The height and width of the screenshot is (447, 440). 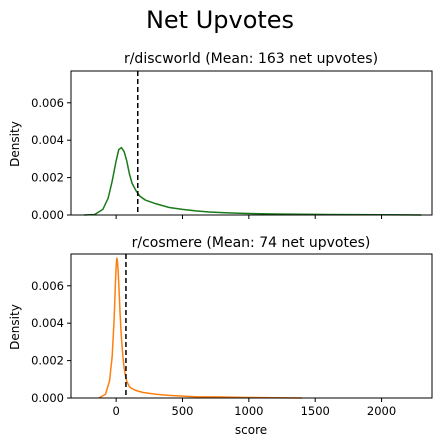 What do you see at coordinates (248, 411) in the screenshot?
I see `x-tick-label: 1000` at bounding box center [248, 411].